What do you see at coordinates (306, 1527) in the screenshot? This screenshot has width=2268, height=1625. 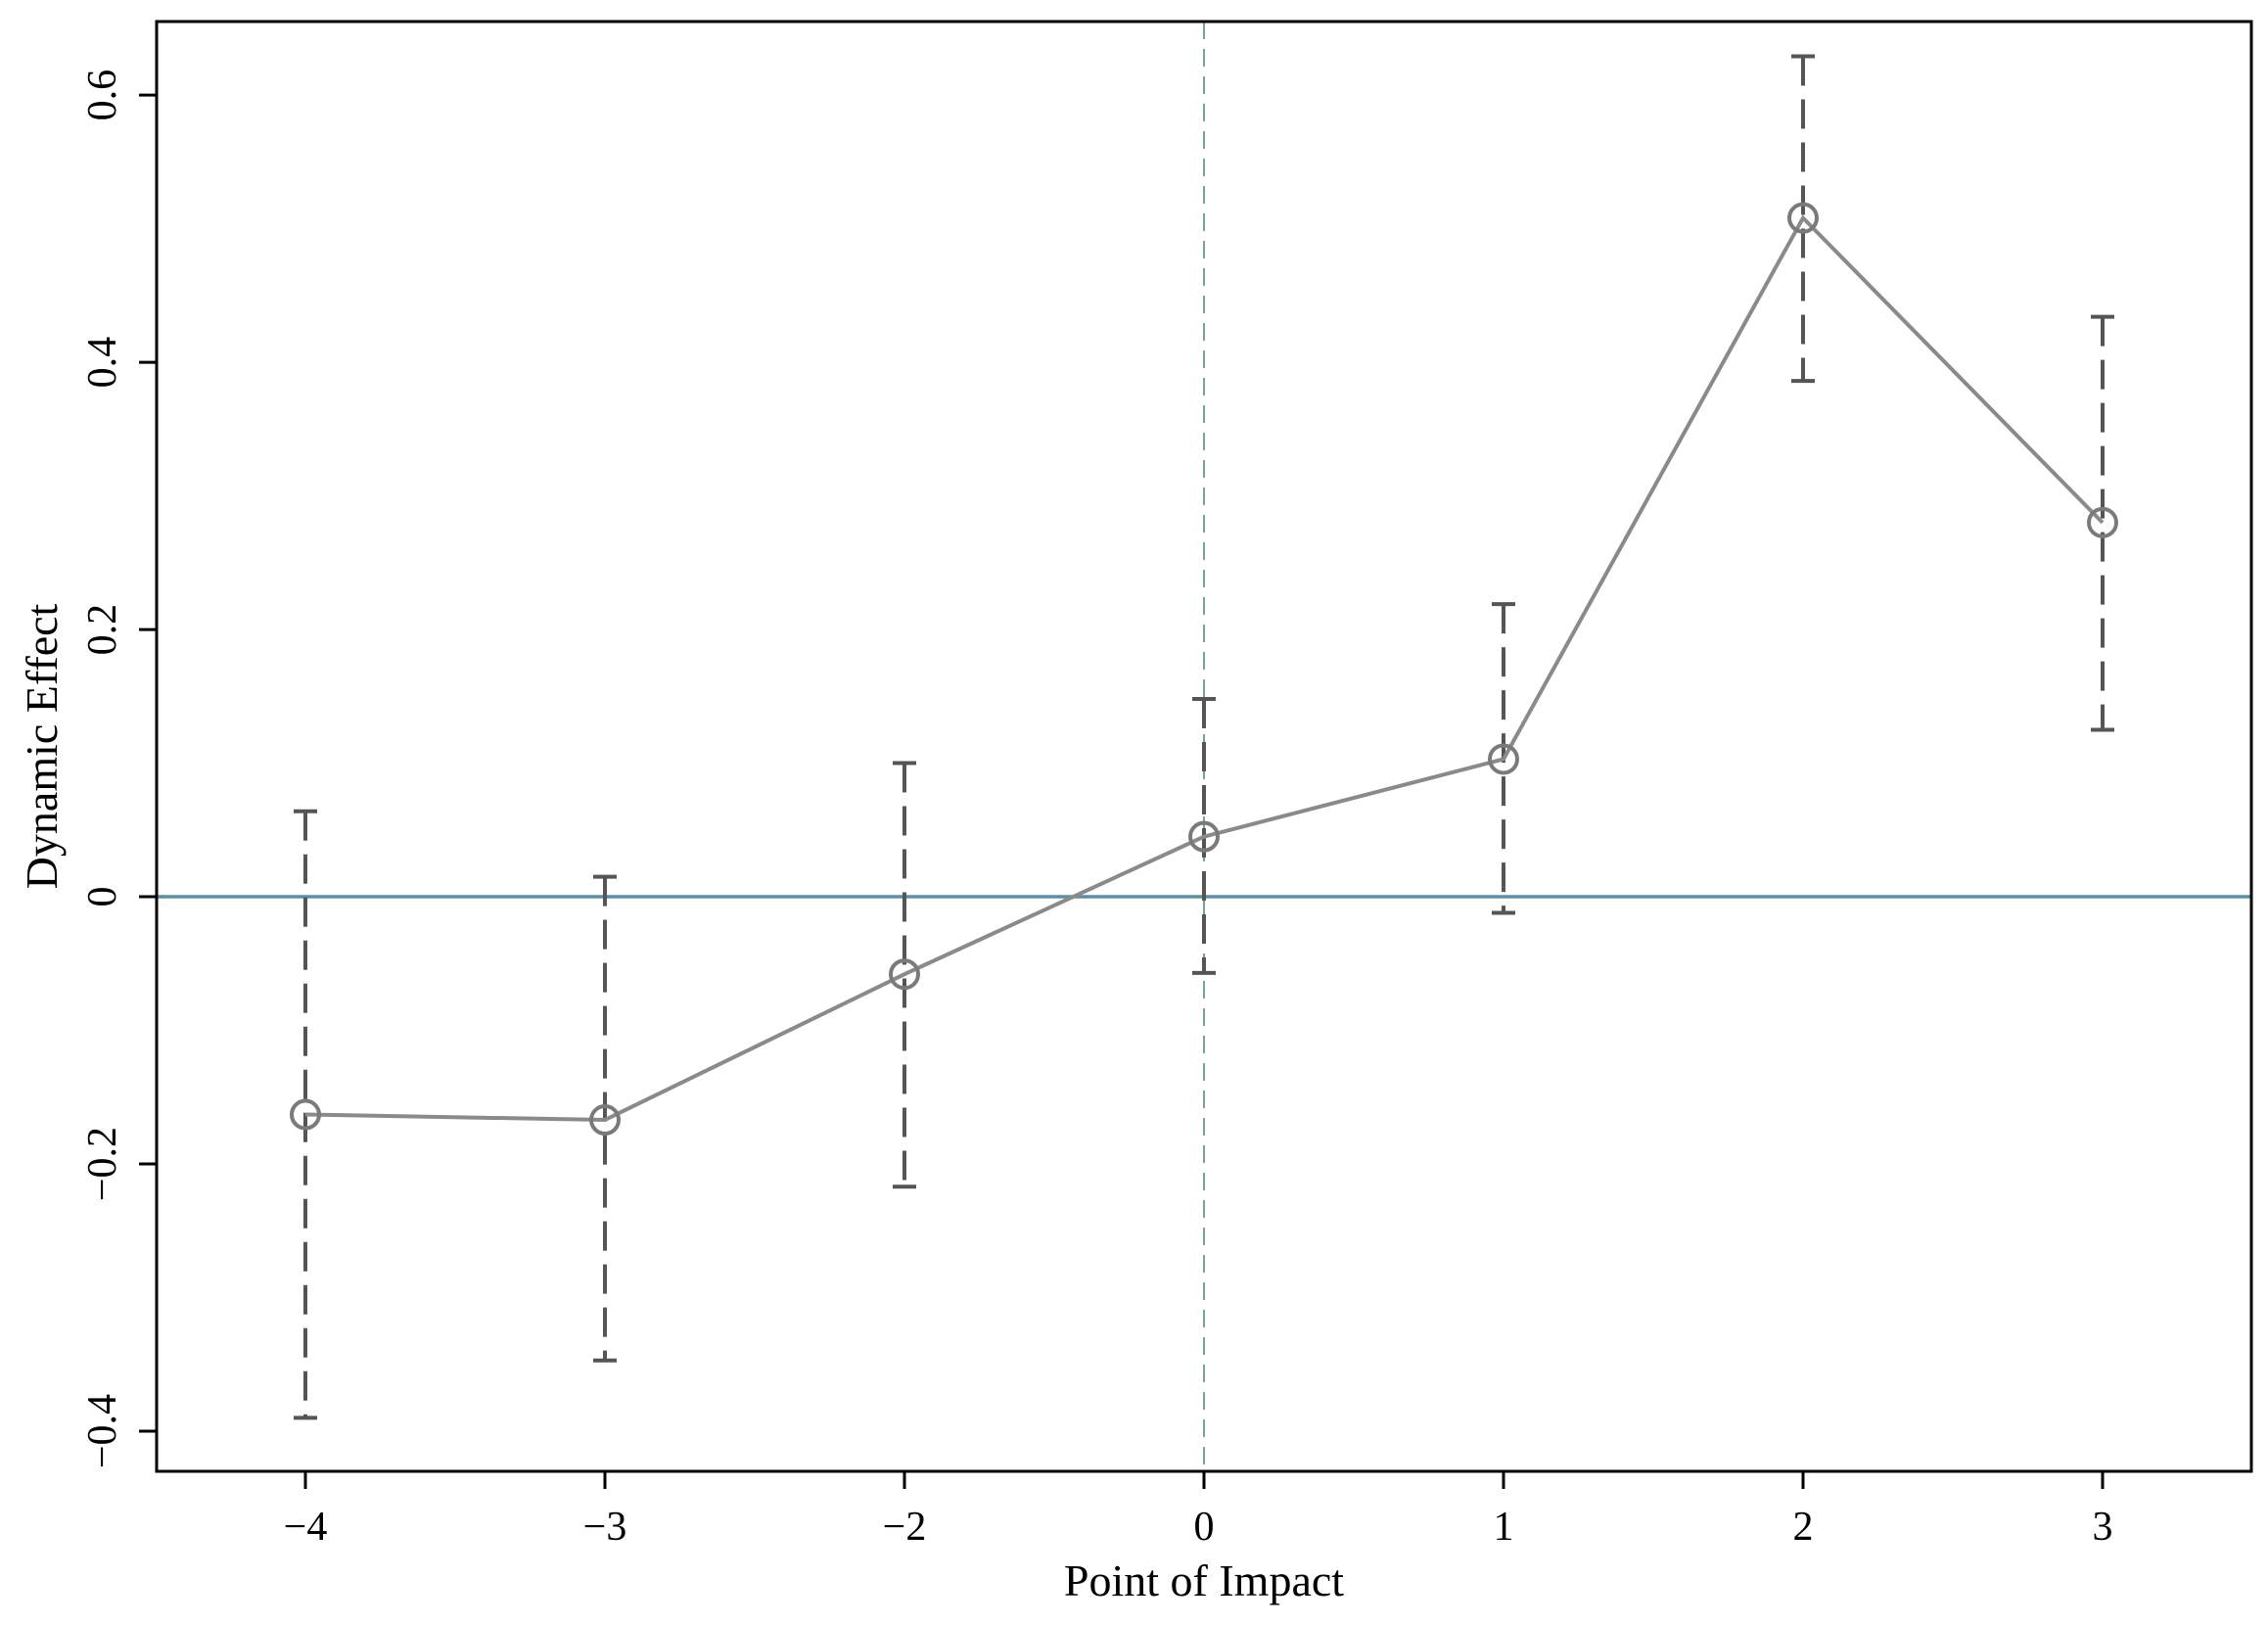 I see `x-tick-label: −4` at bounding box center [306, 1527].